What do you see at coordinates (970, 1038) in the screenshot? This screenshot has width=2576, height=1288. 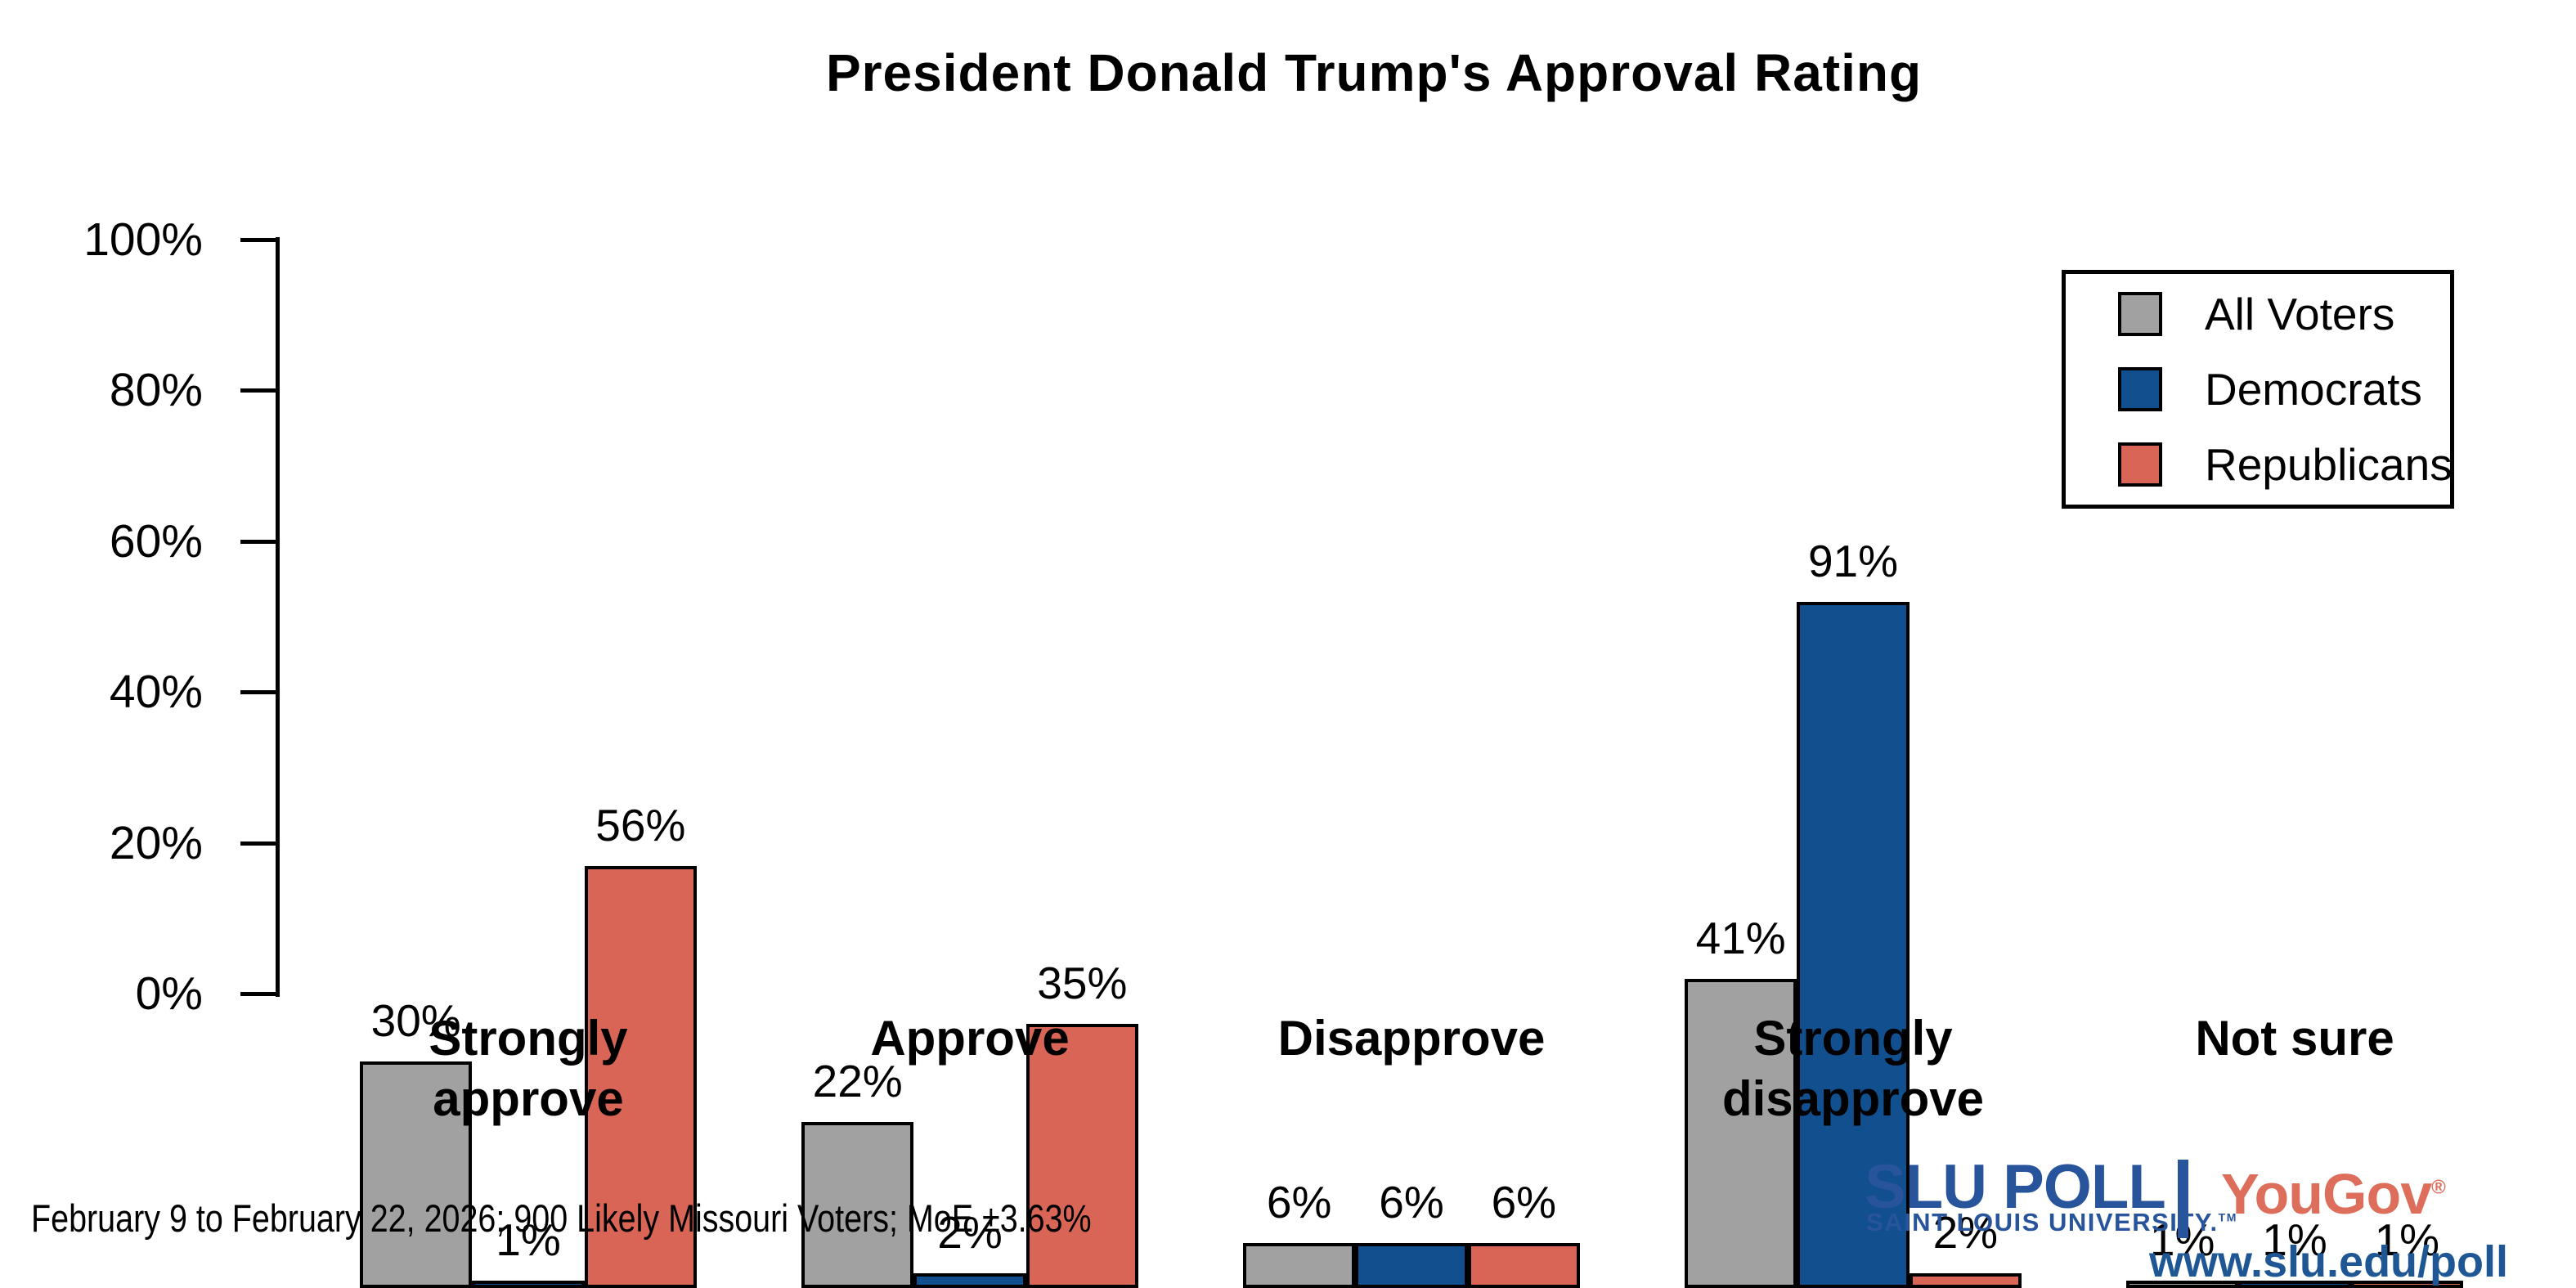 I see `category-label: Approve` at bounding box center [970, 1038].